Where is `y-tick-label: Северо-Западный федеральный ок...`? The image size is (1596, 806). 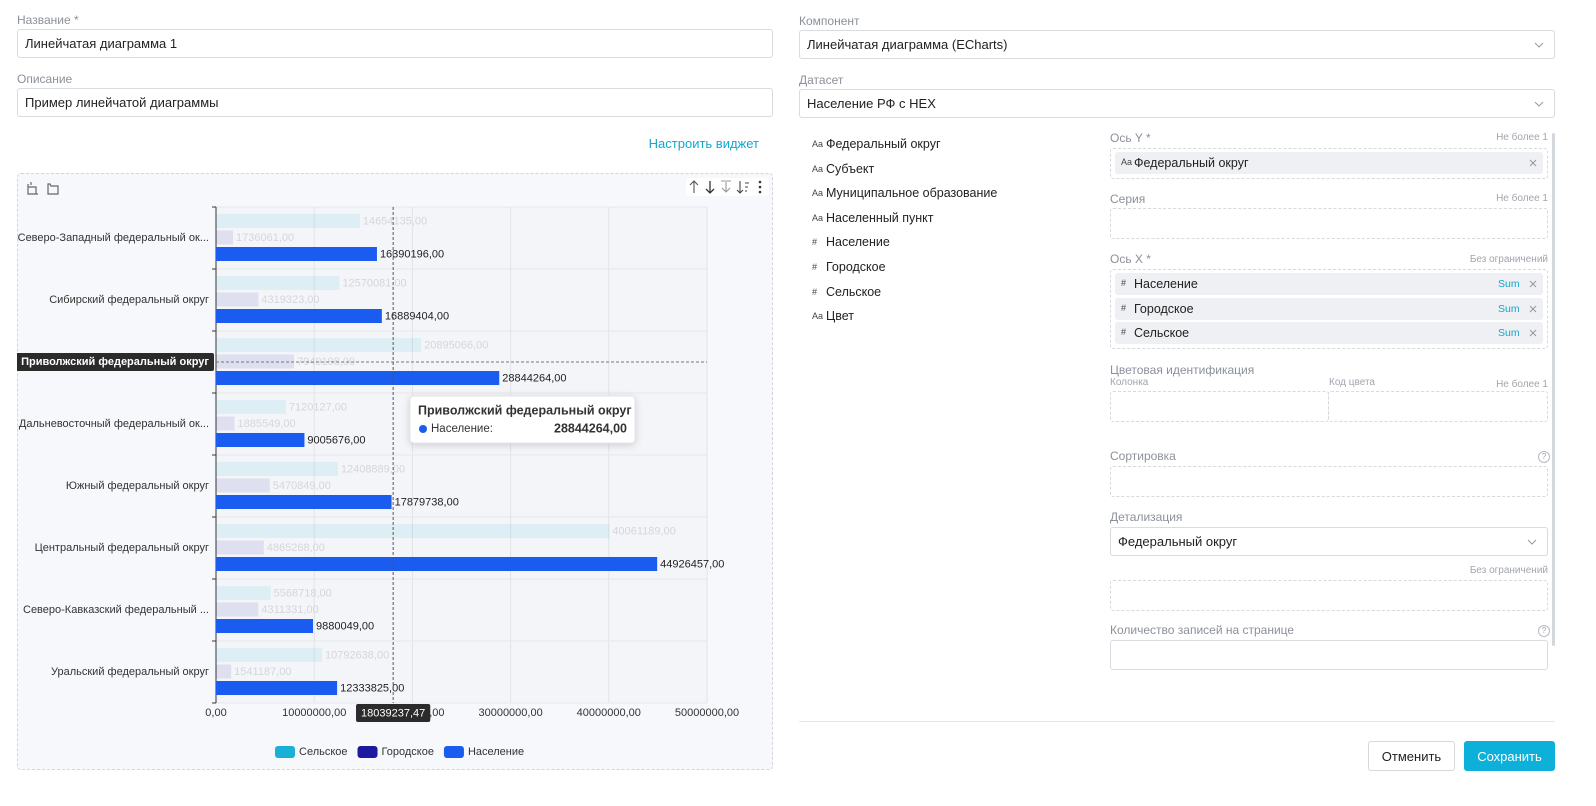 y-tick-label: Северо-Западный федеральный ок... is located at coordinates (113, 238).